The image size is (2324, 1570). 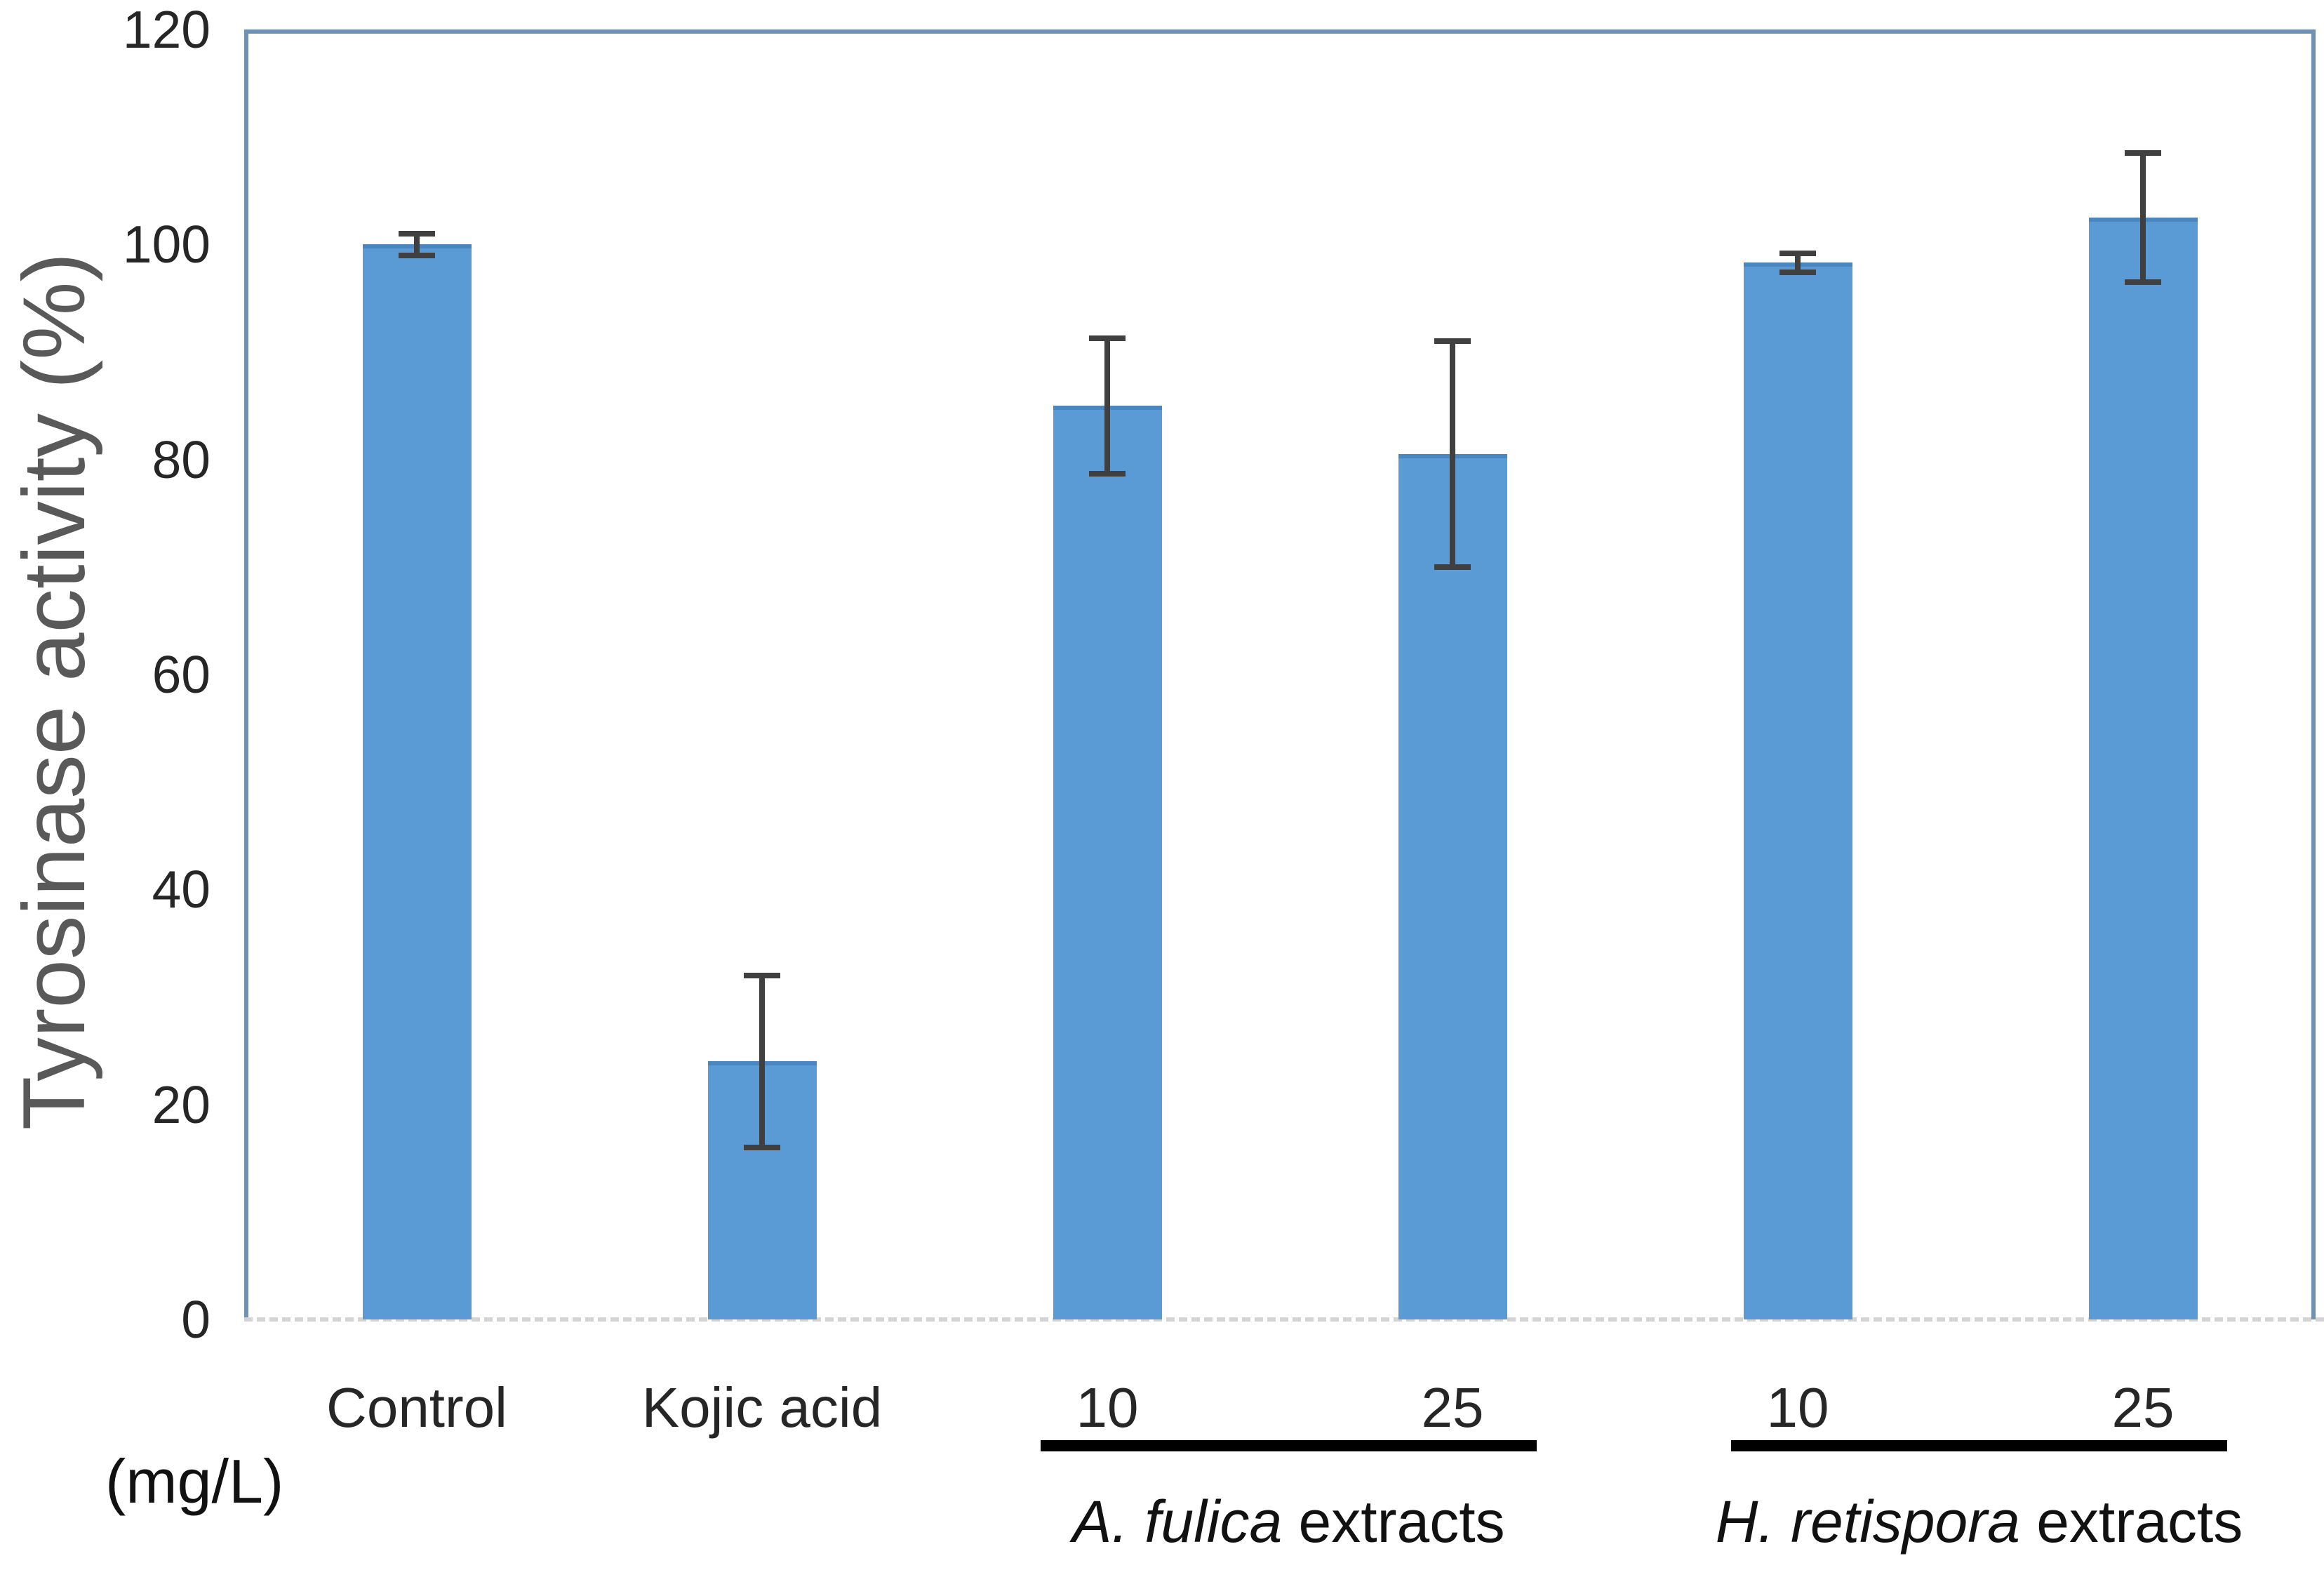 What do you see at coordinates (182, 674) in the screenshot?
I see `y-tick-label: 60` at bounding box center [182, 674].